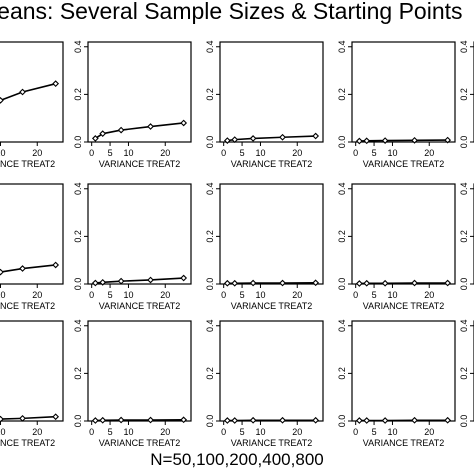  What do you see at coordinates (237, 459) in the screenshot?
I see `sample-size-label: N=50,100,200,400,800` at bounding box center [237, 459].